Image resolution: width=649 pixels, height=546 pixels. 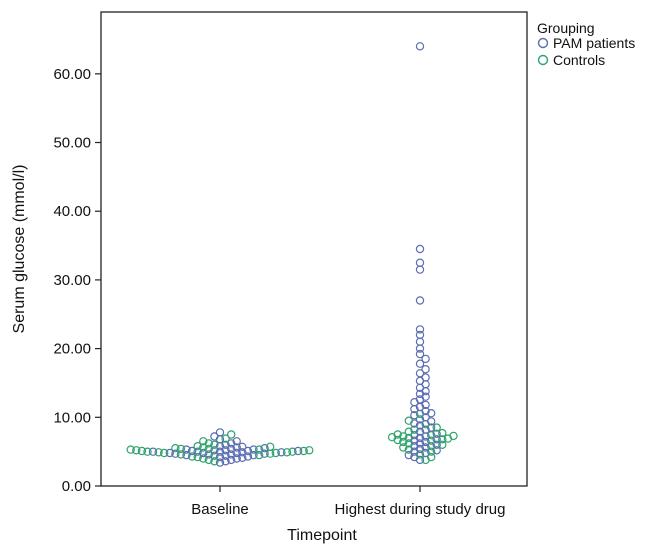 I want to click on y-axis-label: Serum glucose (mmol/l), so click(x=19, y=249).